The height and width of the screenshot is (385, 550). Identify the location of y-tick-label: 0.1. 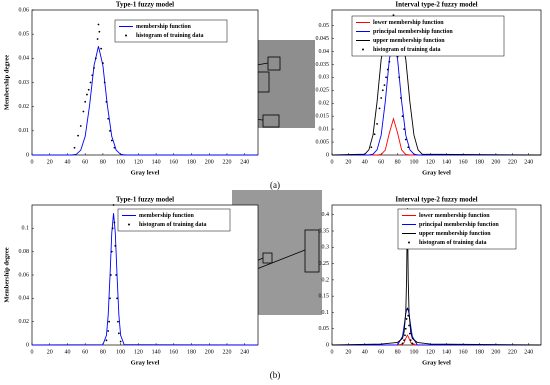
(326, 313).